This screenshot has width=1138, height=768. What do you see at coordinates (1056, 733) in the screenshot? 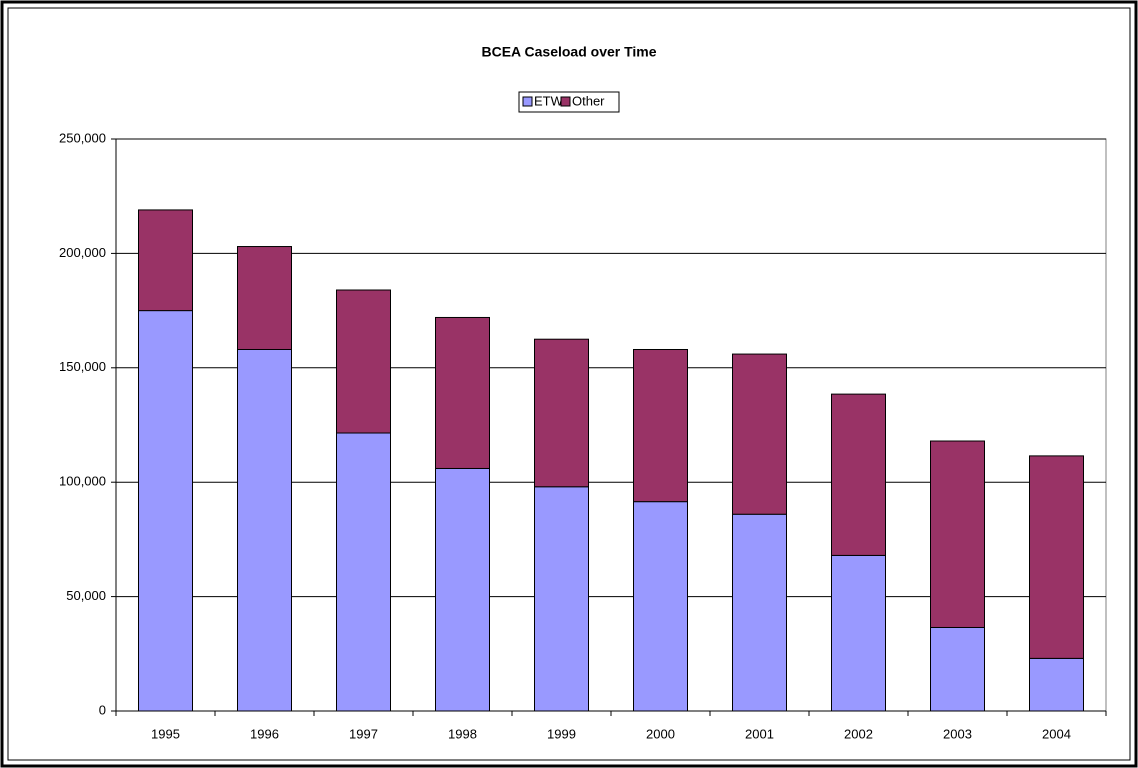
I see `x-tick-label: 2004` at bounding box center [1056, 733].